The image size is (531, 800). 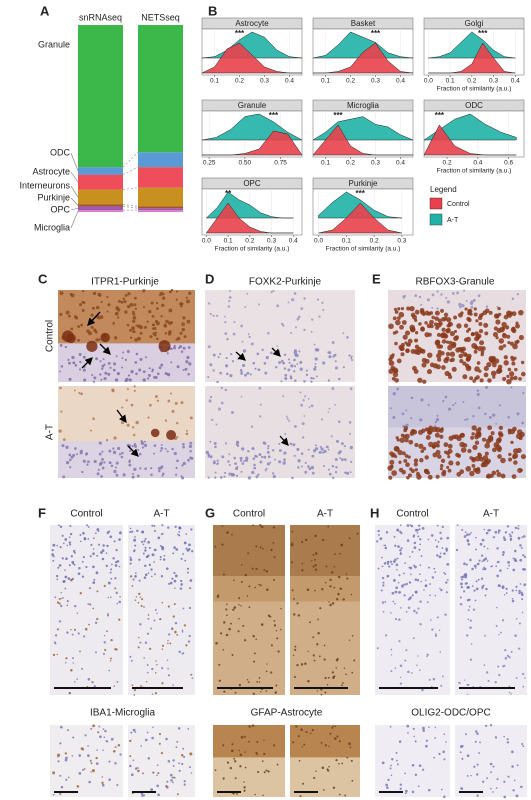 I want to click on micrograph, so click(x=412, y=609).